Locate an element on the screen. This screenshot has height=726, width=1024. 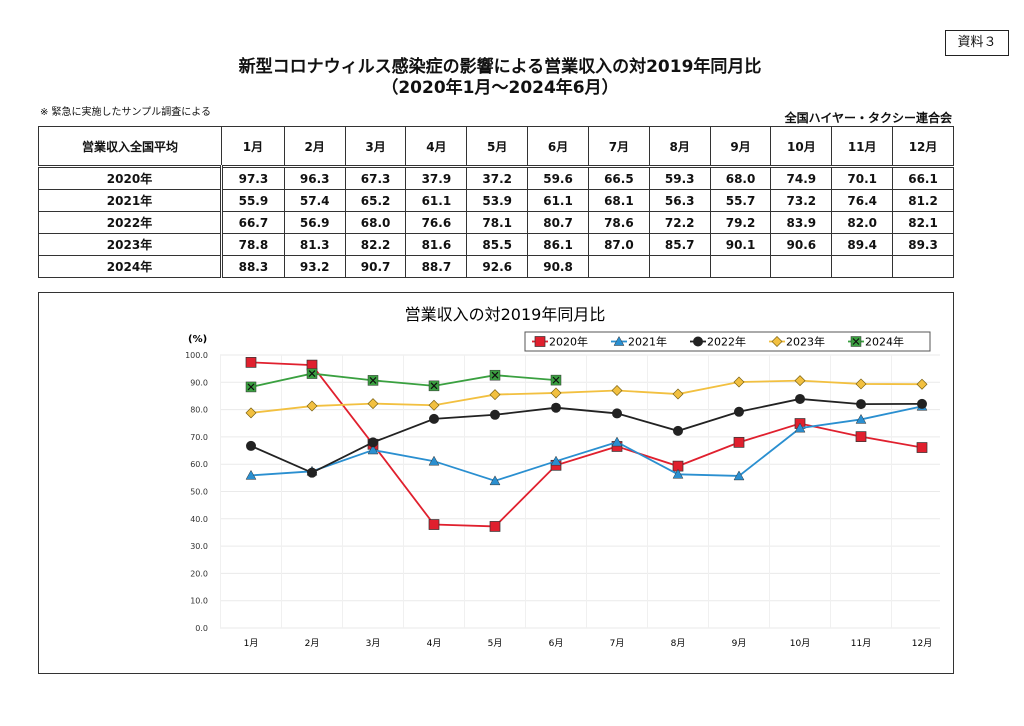
legend-label: 2022年 is located at coordinates (726, 342).